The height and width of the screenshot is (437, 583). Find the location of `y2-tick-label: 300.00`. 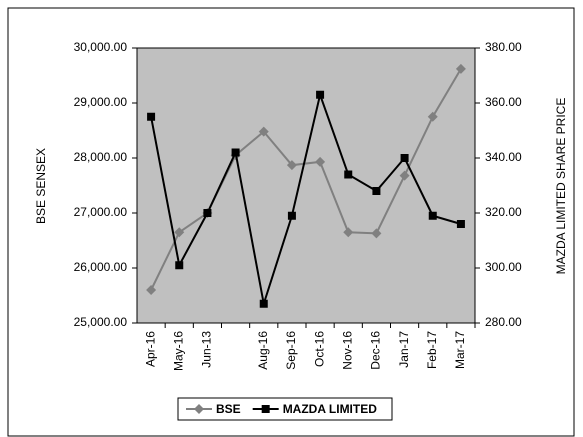

y2-tick-label: 300.00 is located at coordinates (503, 267).